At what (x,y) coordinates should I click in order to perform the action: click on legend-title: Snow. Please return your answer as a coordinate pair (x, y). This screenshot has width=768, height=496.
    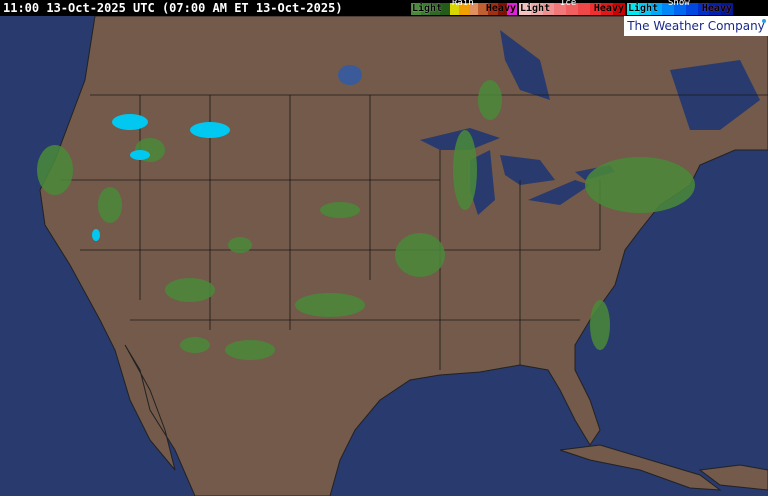
    Looking at the image, I should click on (679, 4).